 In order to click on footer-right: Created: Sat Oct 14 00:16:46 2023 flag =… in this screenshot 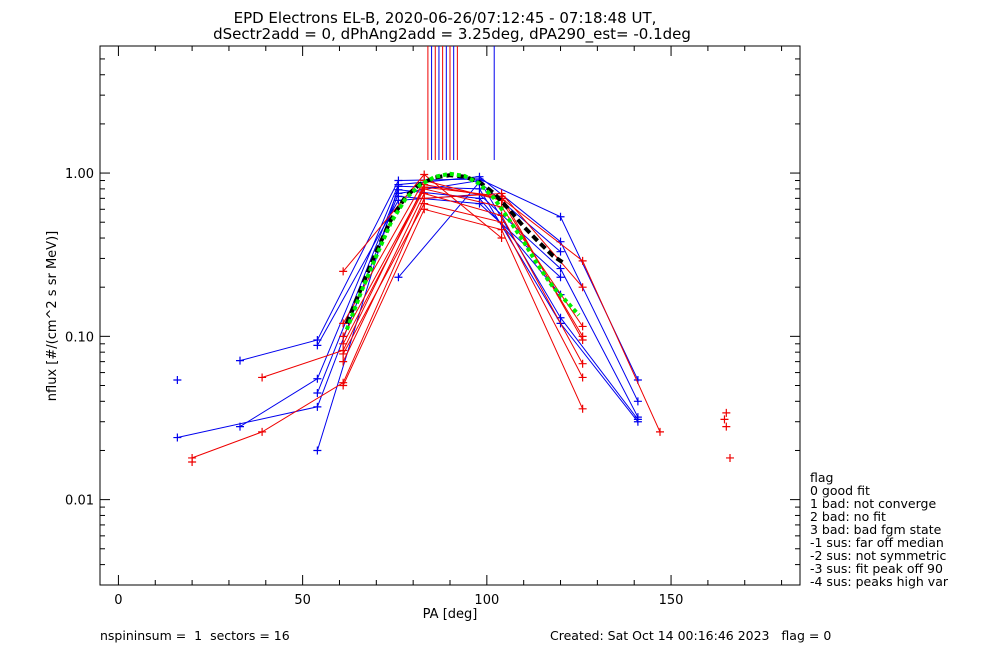, I will do `click(690, 635)`.